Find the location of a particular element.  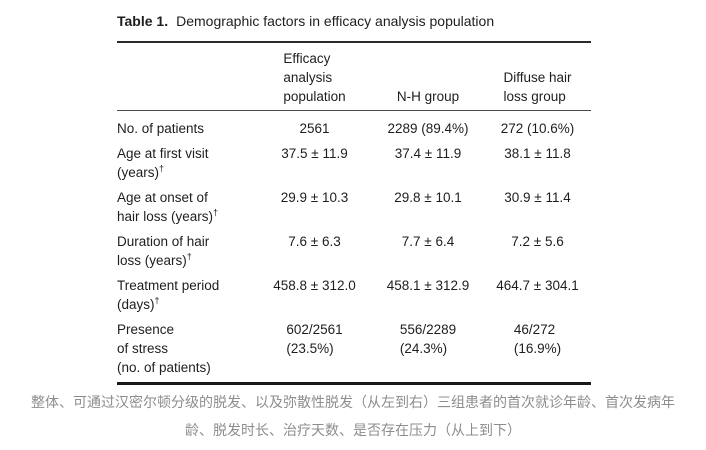

row-label: Presence of stress (no. of patients) is located at coordinates (164, 348).